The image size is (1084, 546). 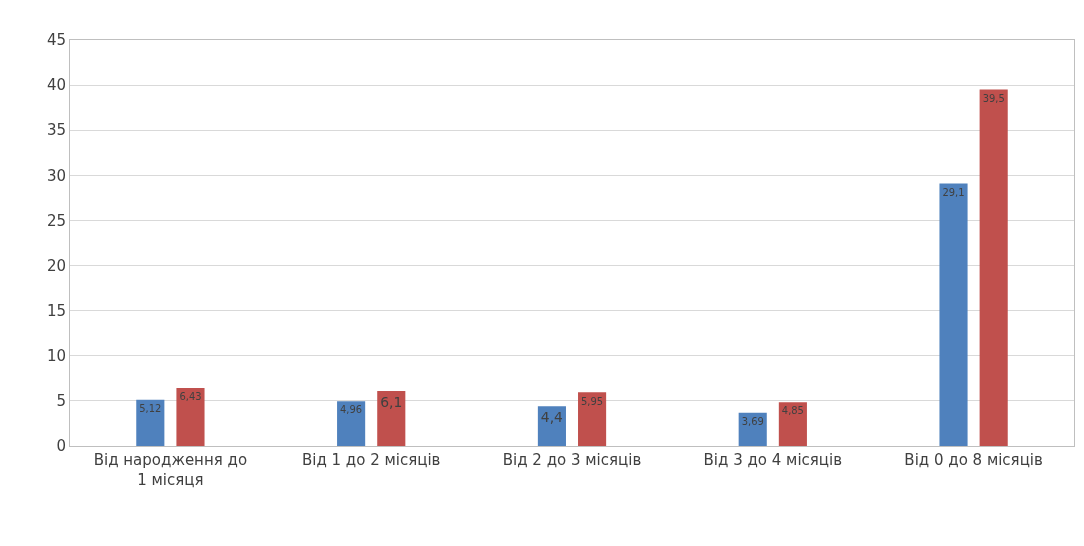 What do you see at coordinates (391, 401) in the screenshot?
I see `data-label: 6,1` at bounding box center [391, 401].